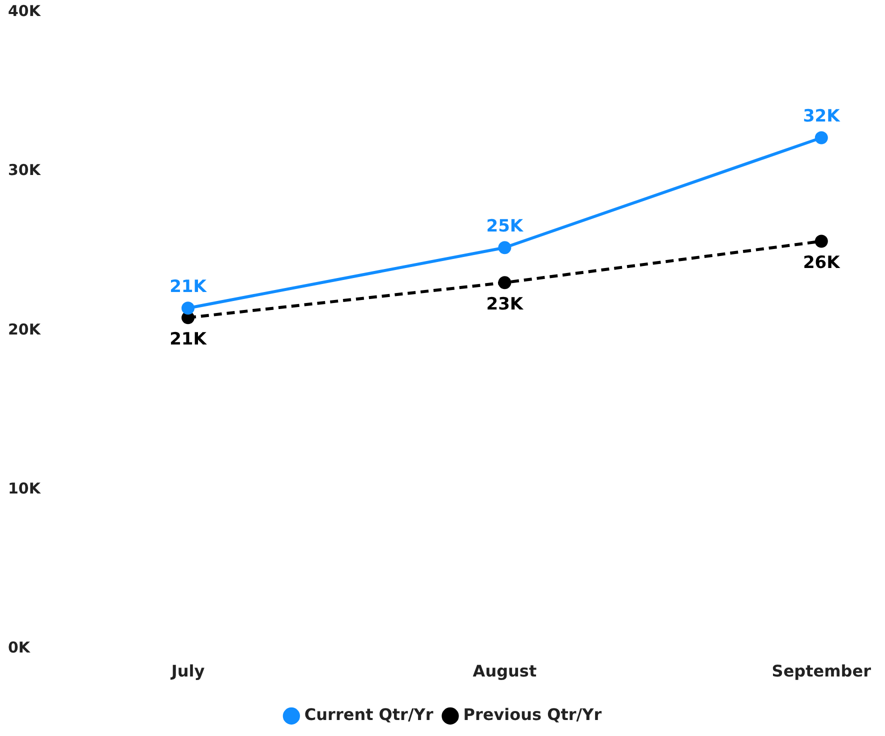 The height and width of the screenshot is (736, 885). What do you see at coordinates (25, 170) in the screenshot?
I see `y-tick-label: 30K` at bounding box center [25, 170].